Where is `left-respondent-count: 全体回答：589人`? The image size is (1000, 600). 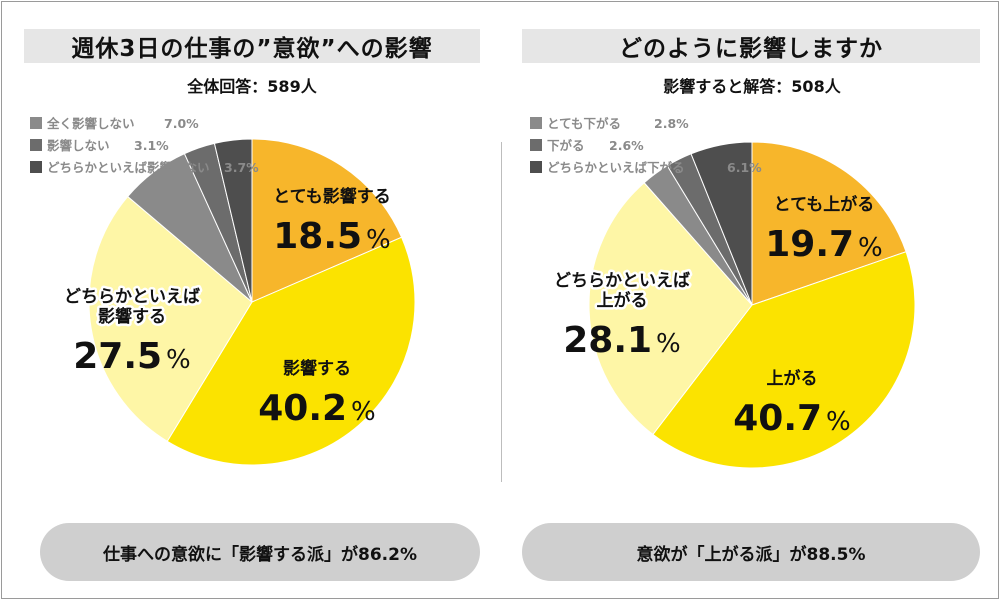
left-respondent-count: 全体回答：589人 is located at coordinates (252, 86).